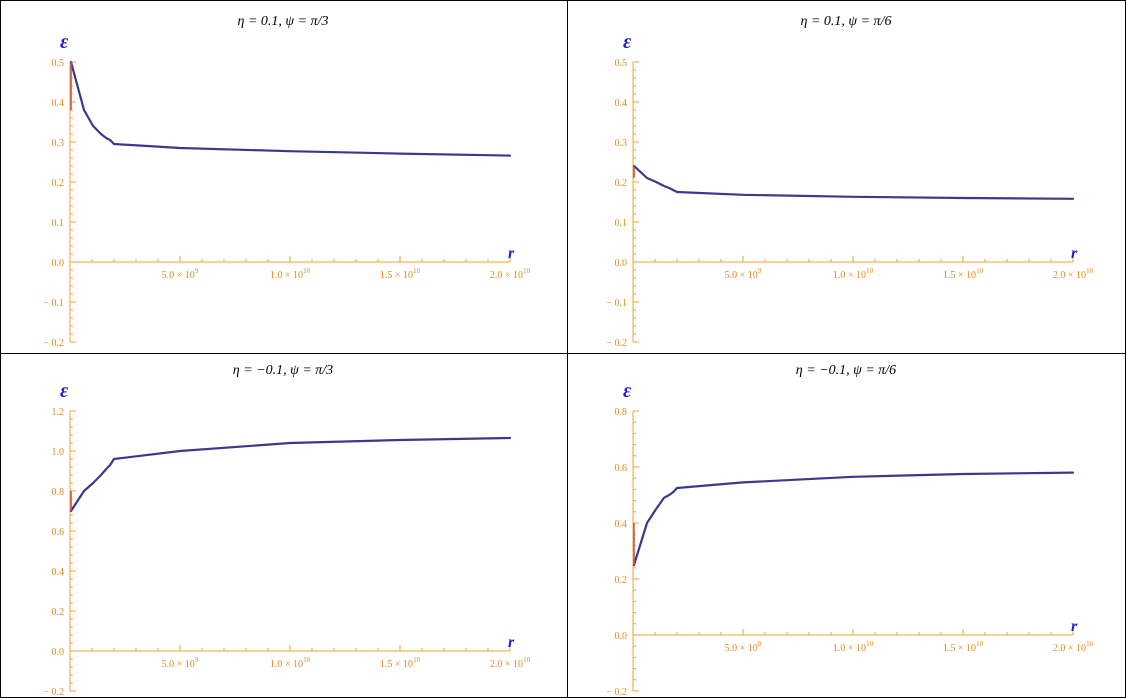 The height and width of the screenshot is (698, 1126). Describe the element at coordinates (283, 21) in the screenshot. I see `chart-title: η = 0.1, ψ = π/3` at that location.